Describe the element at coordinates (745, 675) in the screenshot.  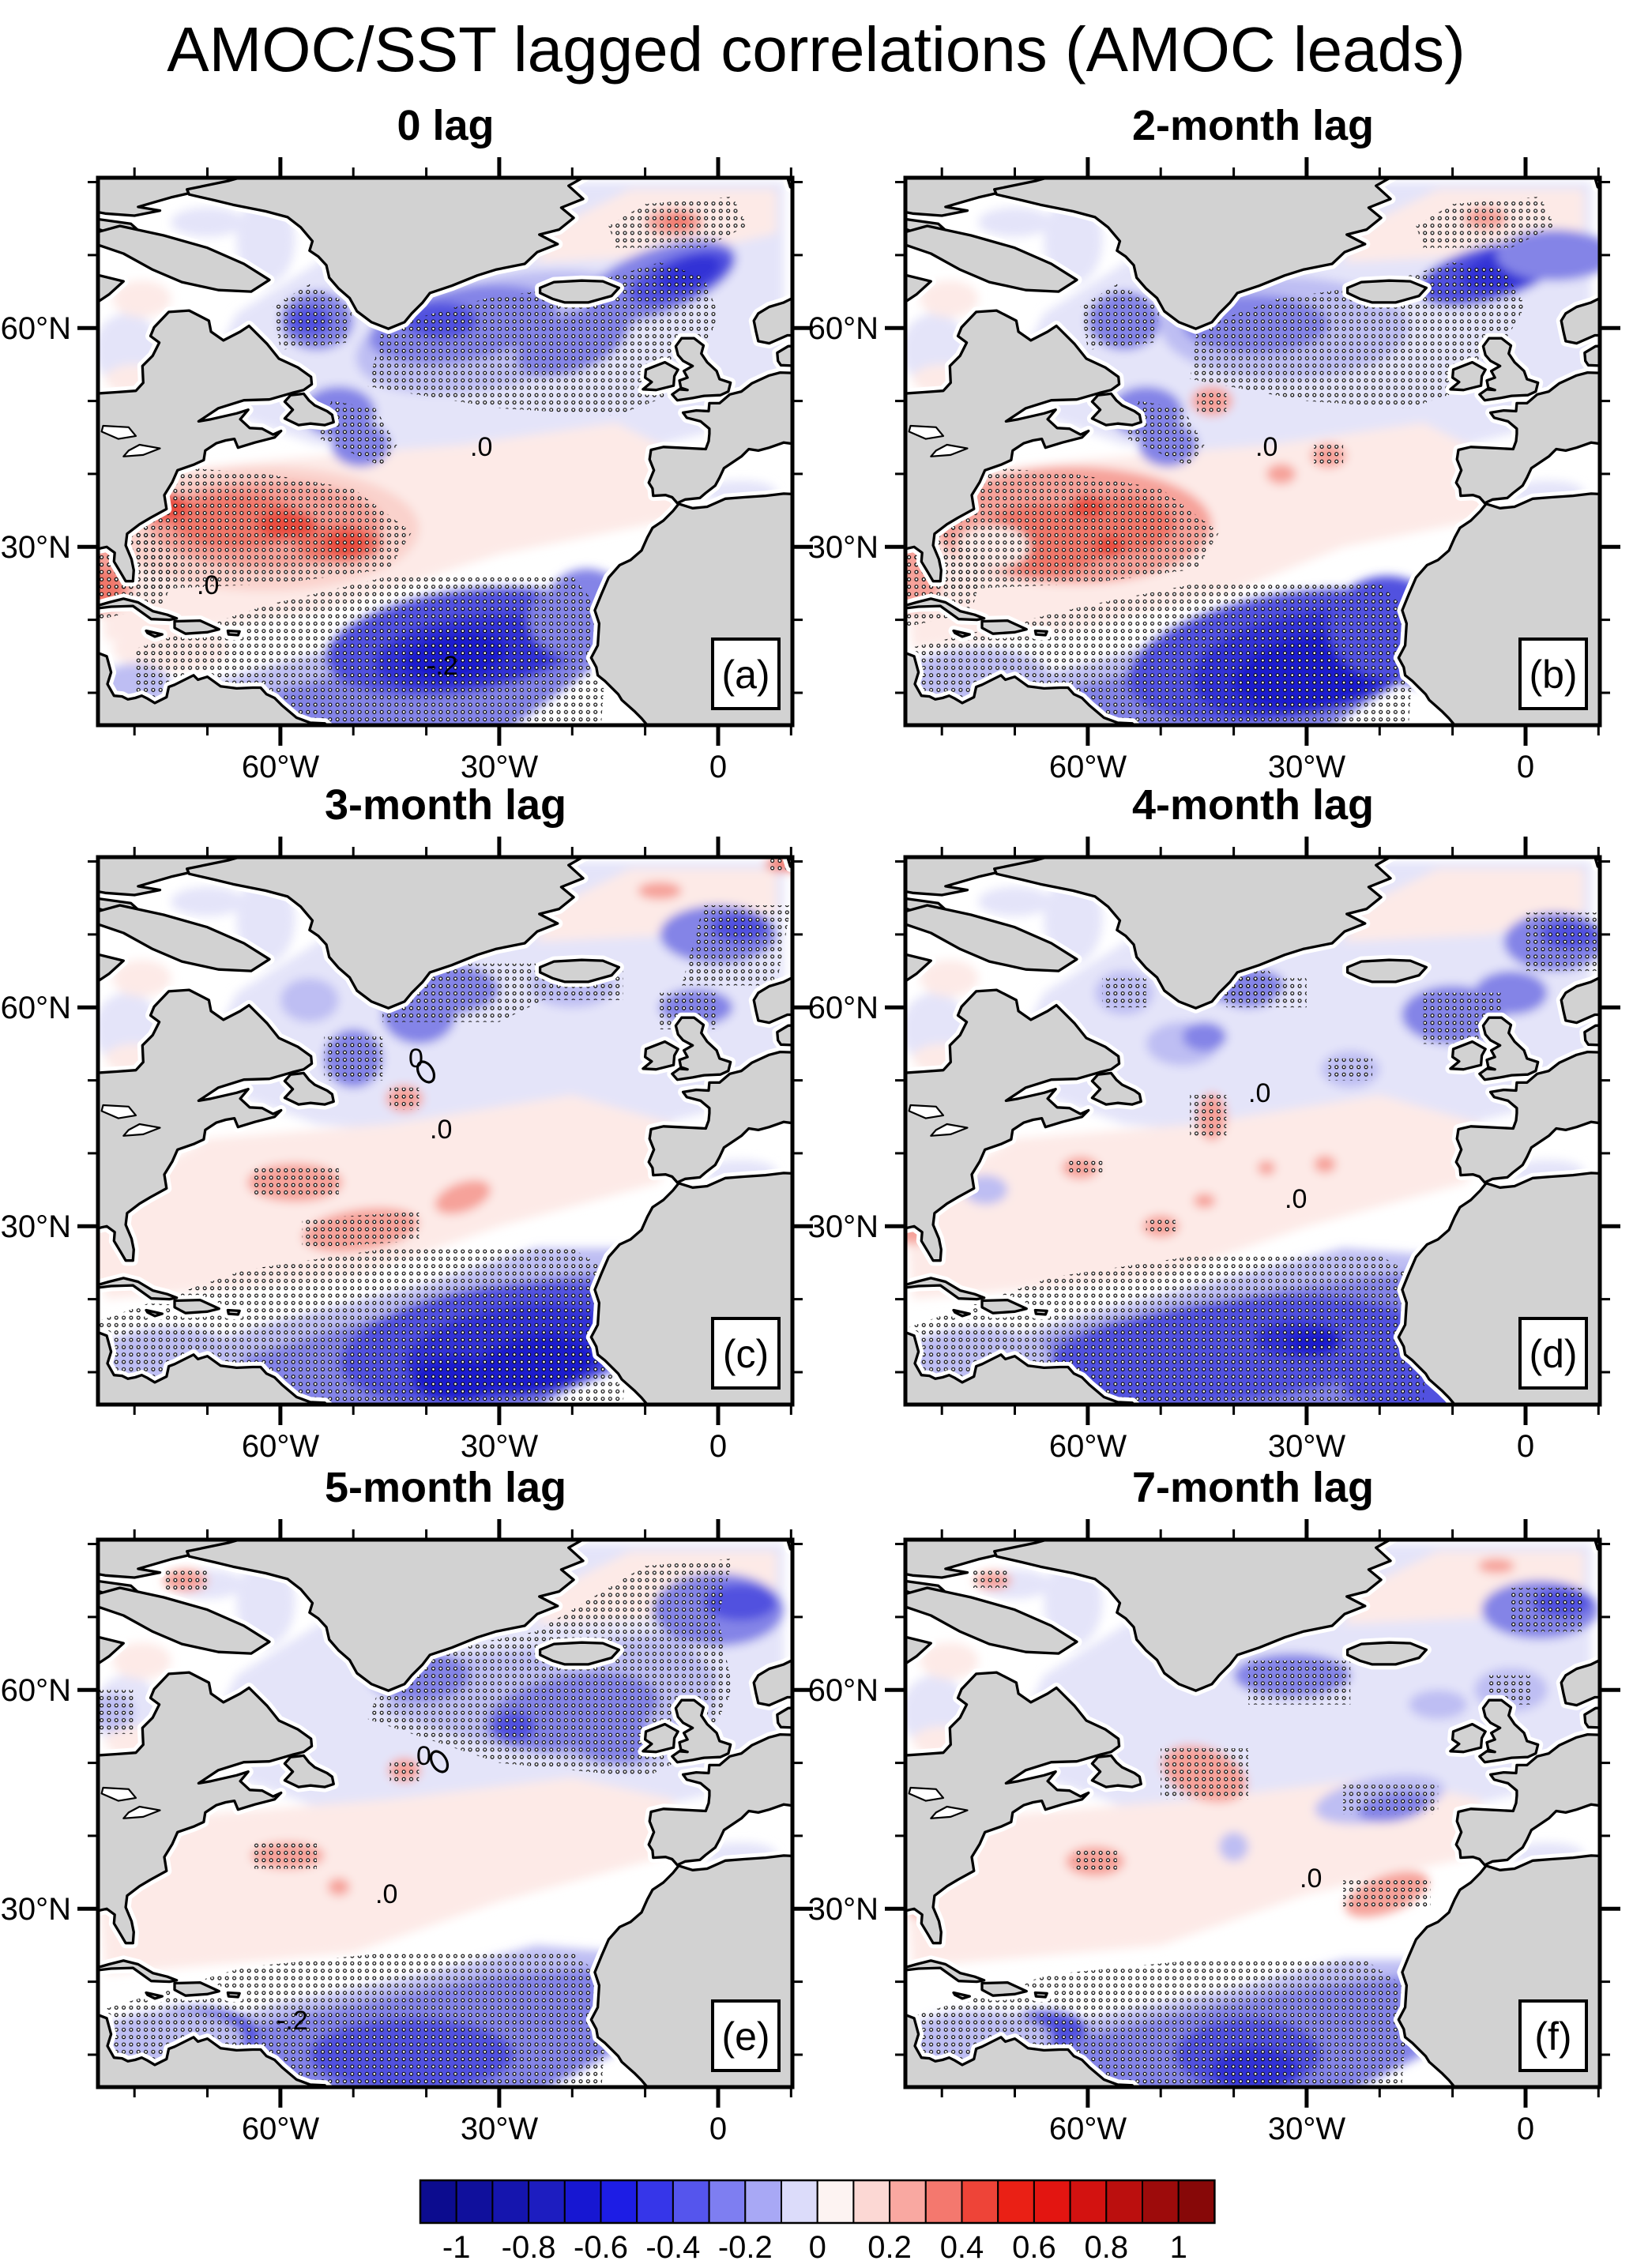
I see `svg-text: (a)` at that location.